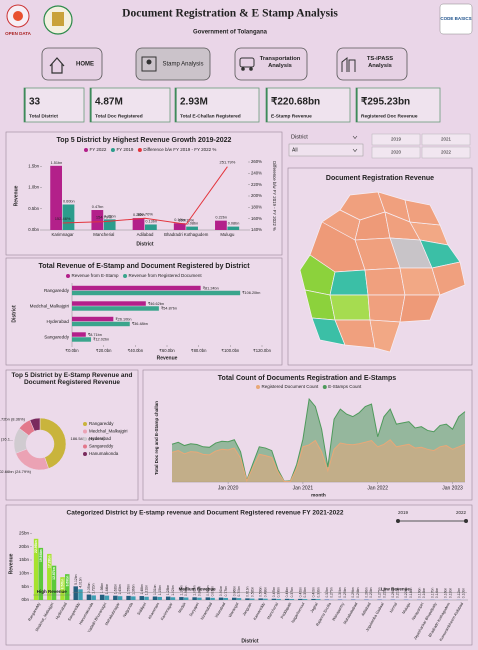 Image resolution: width=478 pixels, height=650 pixels. I want to click on data-label: 1.28bn, so click(168, 590).